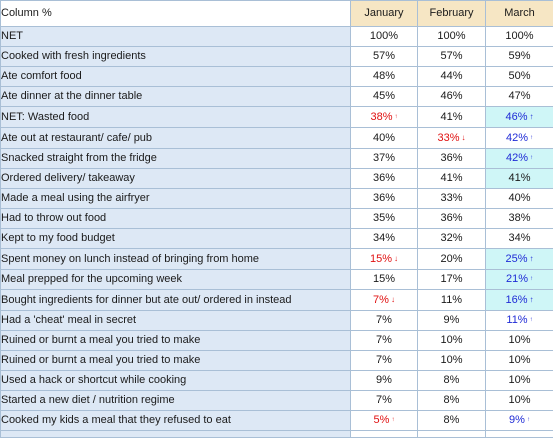 The image size is (553, 438). Describe the element at coordinates (519, 14) in the screenshot. I see `column-header-march: March` at that location.